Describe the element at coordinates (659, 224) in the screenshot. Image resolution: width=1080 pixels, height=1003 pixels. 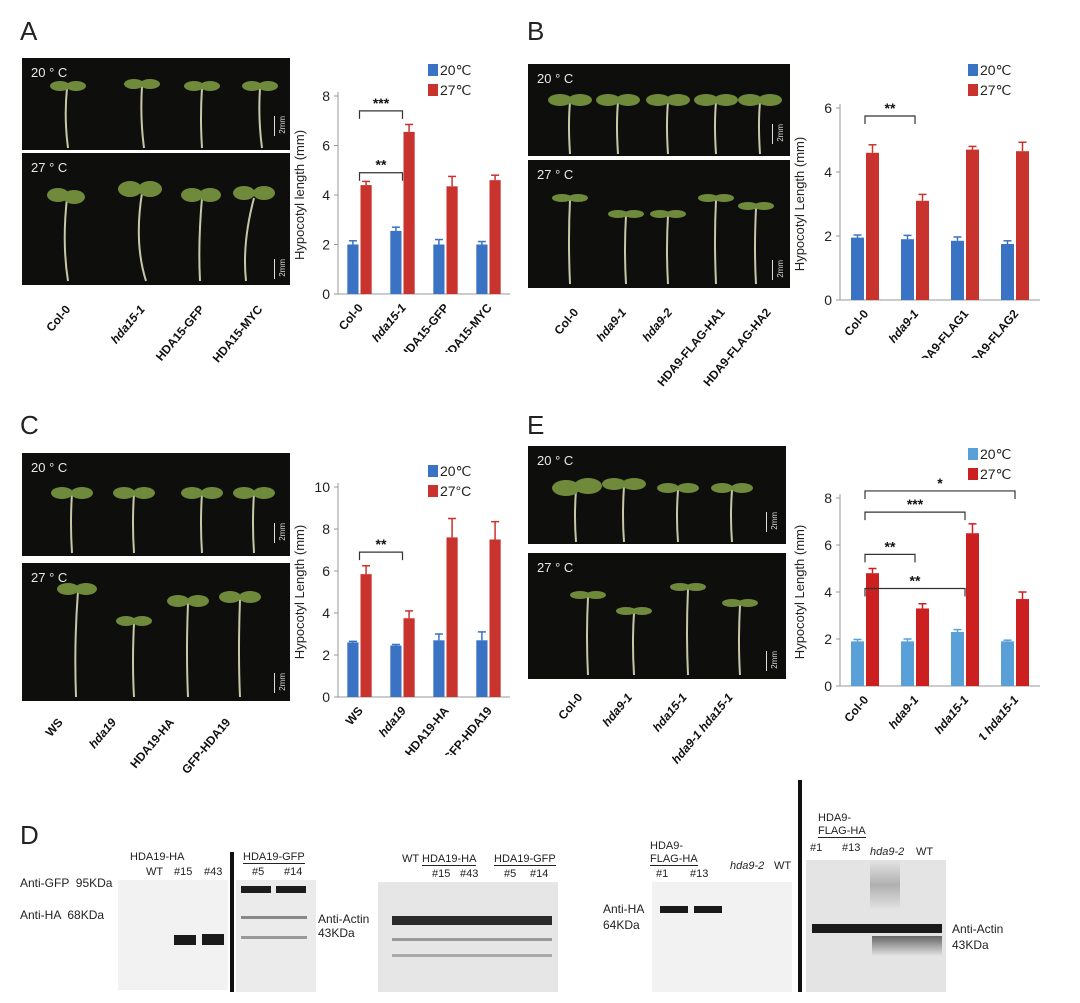
I see `photo-b-27c: 27 ° C 2mm` at that location.